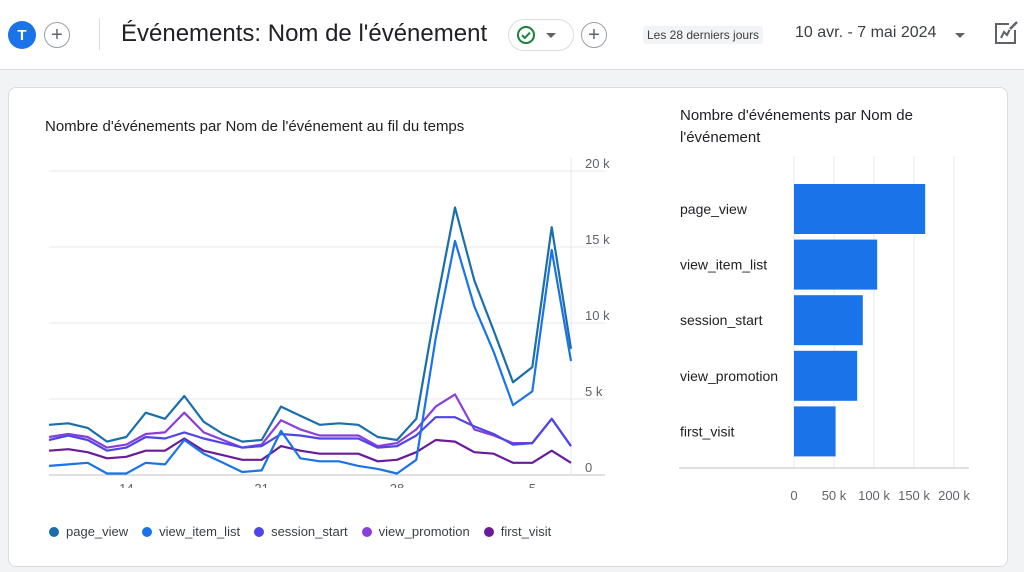 The image size is (1024, 572). I want to click on date-range-selector: 10 avr. - 7 mai 2024, so click(866, 32).